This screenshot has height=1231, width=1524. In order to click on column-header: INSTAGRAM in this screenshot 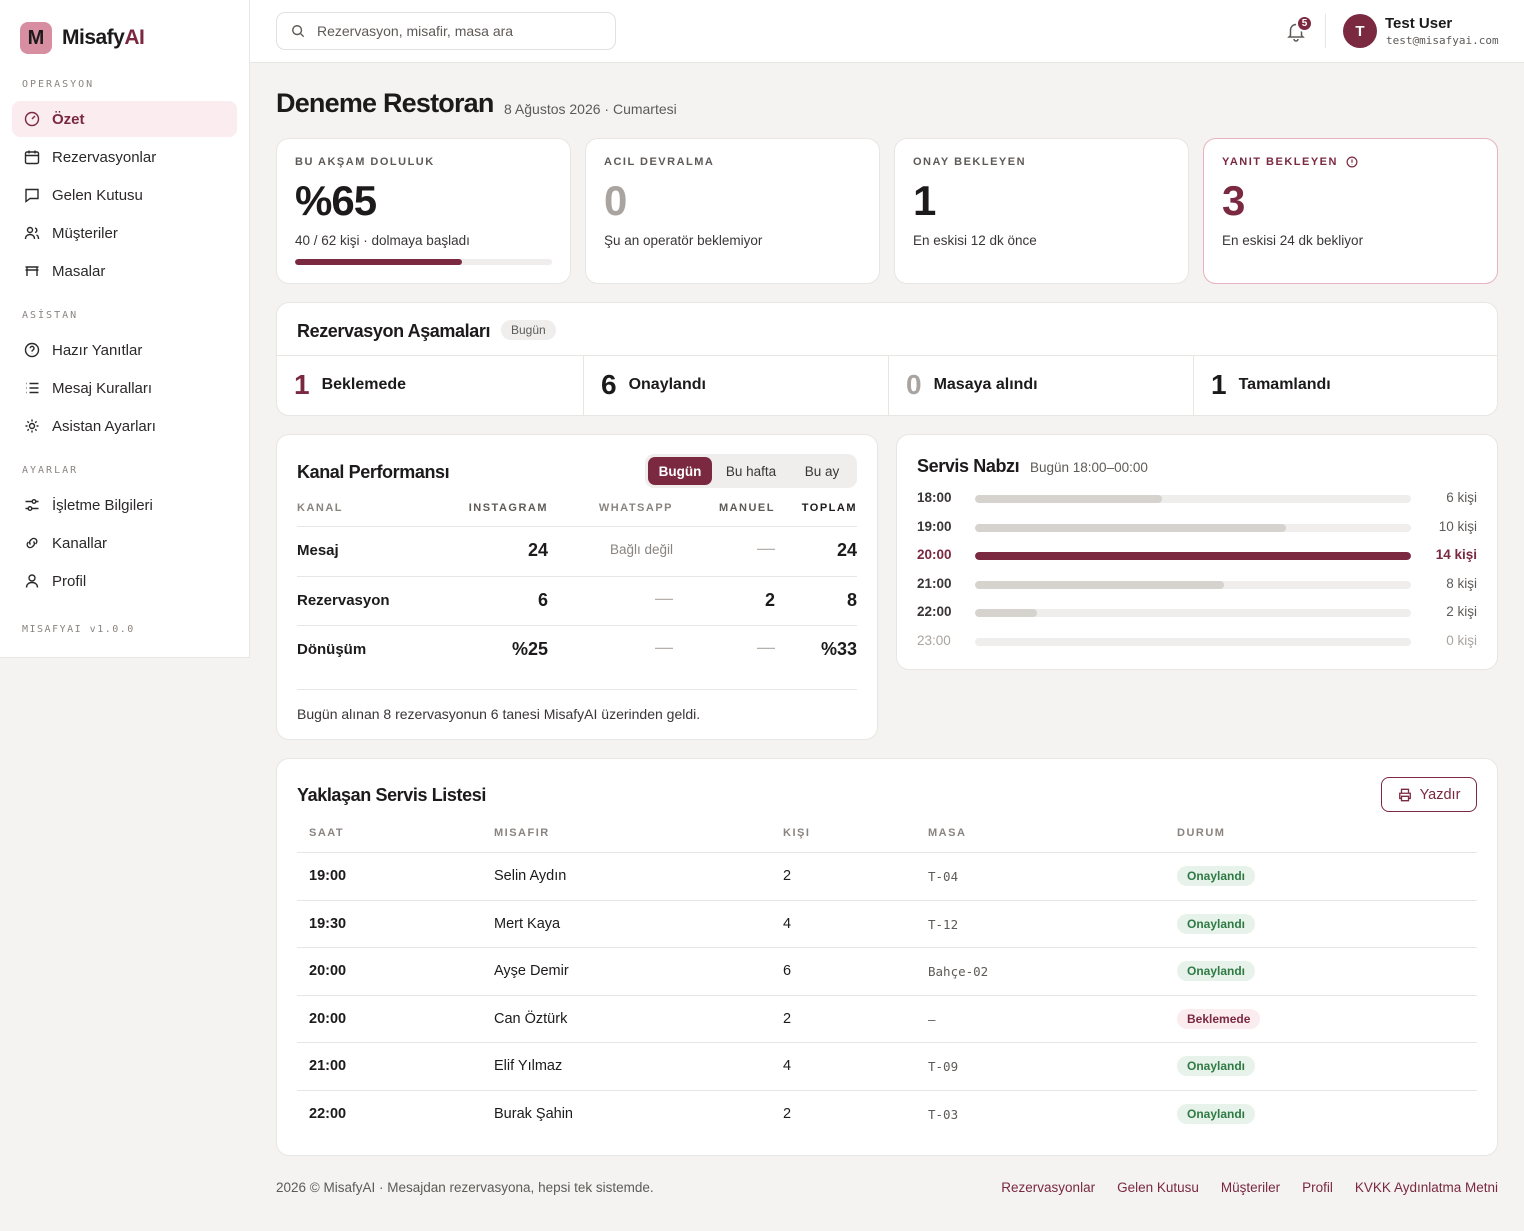, I will do `click(508, 508)`.